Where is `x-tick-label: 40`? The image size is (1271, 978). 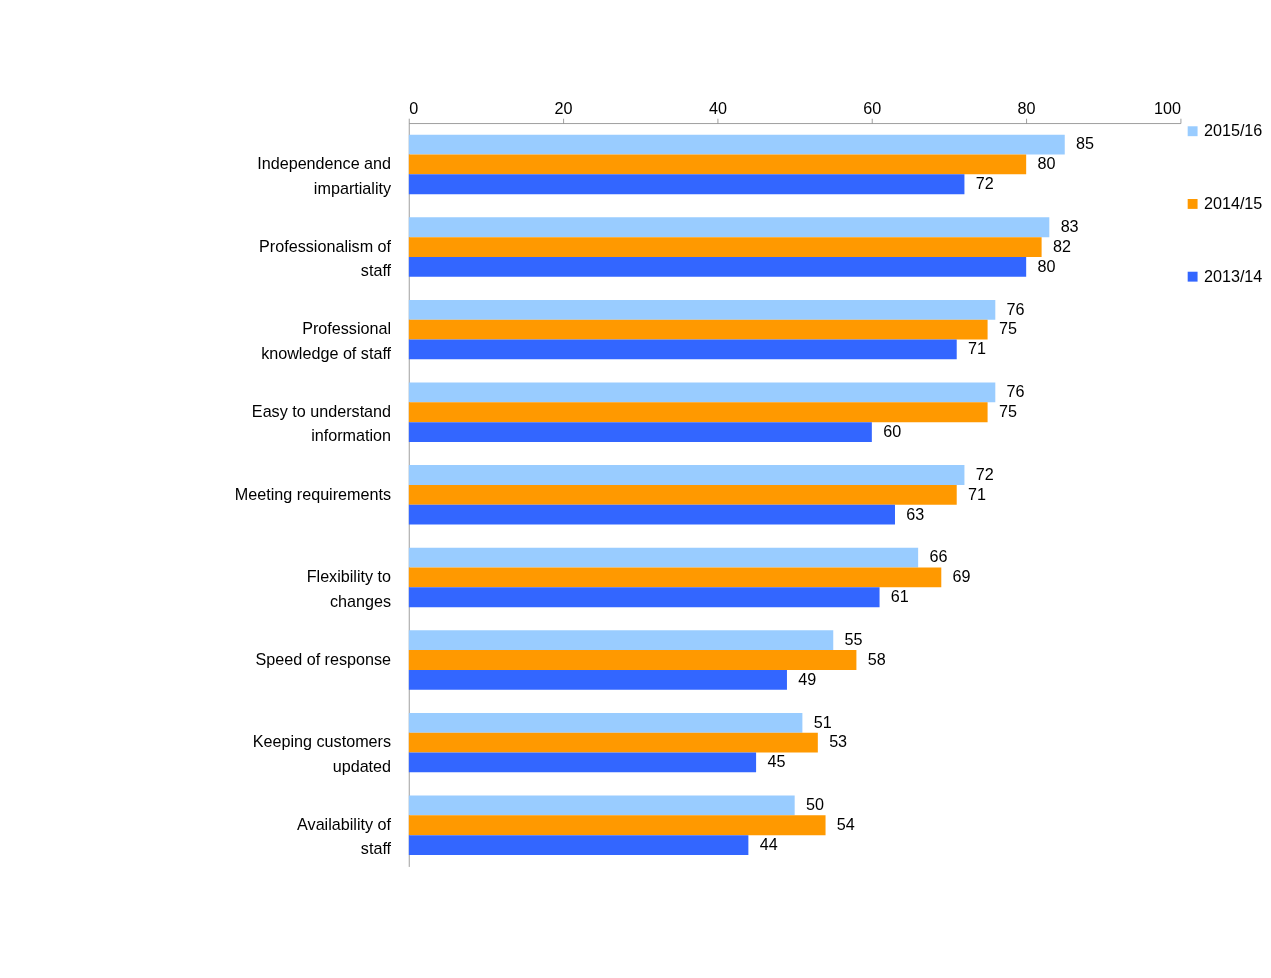 x-tick-label: 40 is located at coordinates (717, 107).